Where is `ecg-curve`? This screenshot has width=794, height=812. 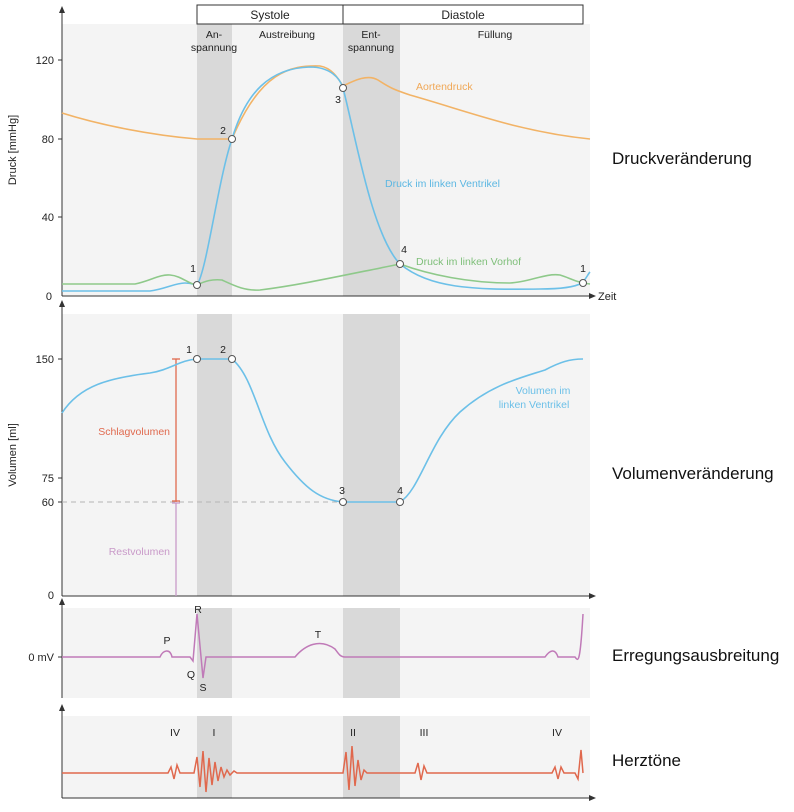
ecg-curve is located at coordinates (323, 646).